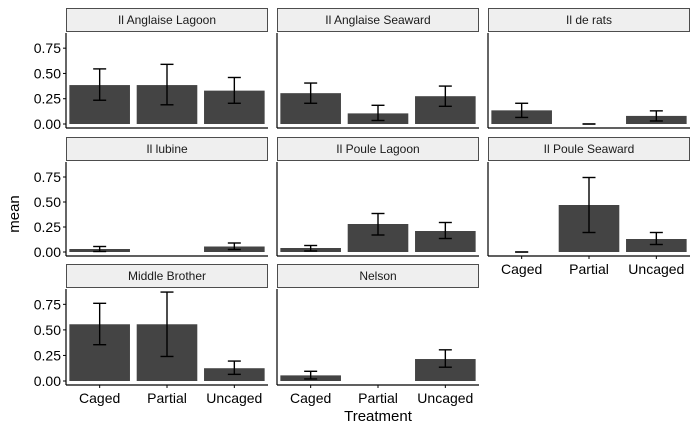 The image size is (700, 432). I want to click on facet-il-lubine: Il lubine 0.00 0.25 0.50 0.75, so click(151, 198).